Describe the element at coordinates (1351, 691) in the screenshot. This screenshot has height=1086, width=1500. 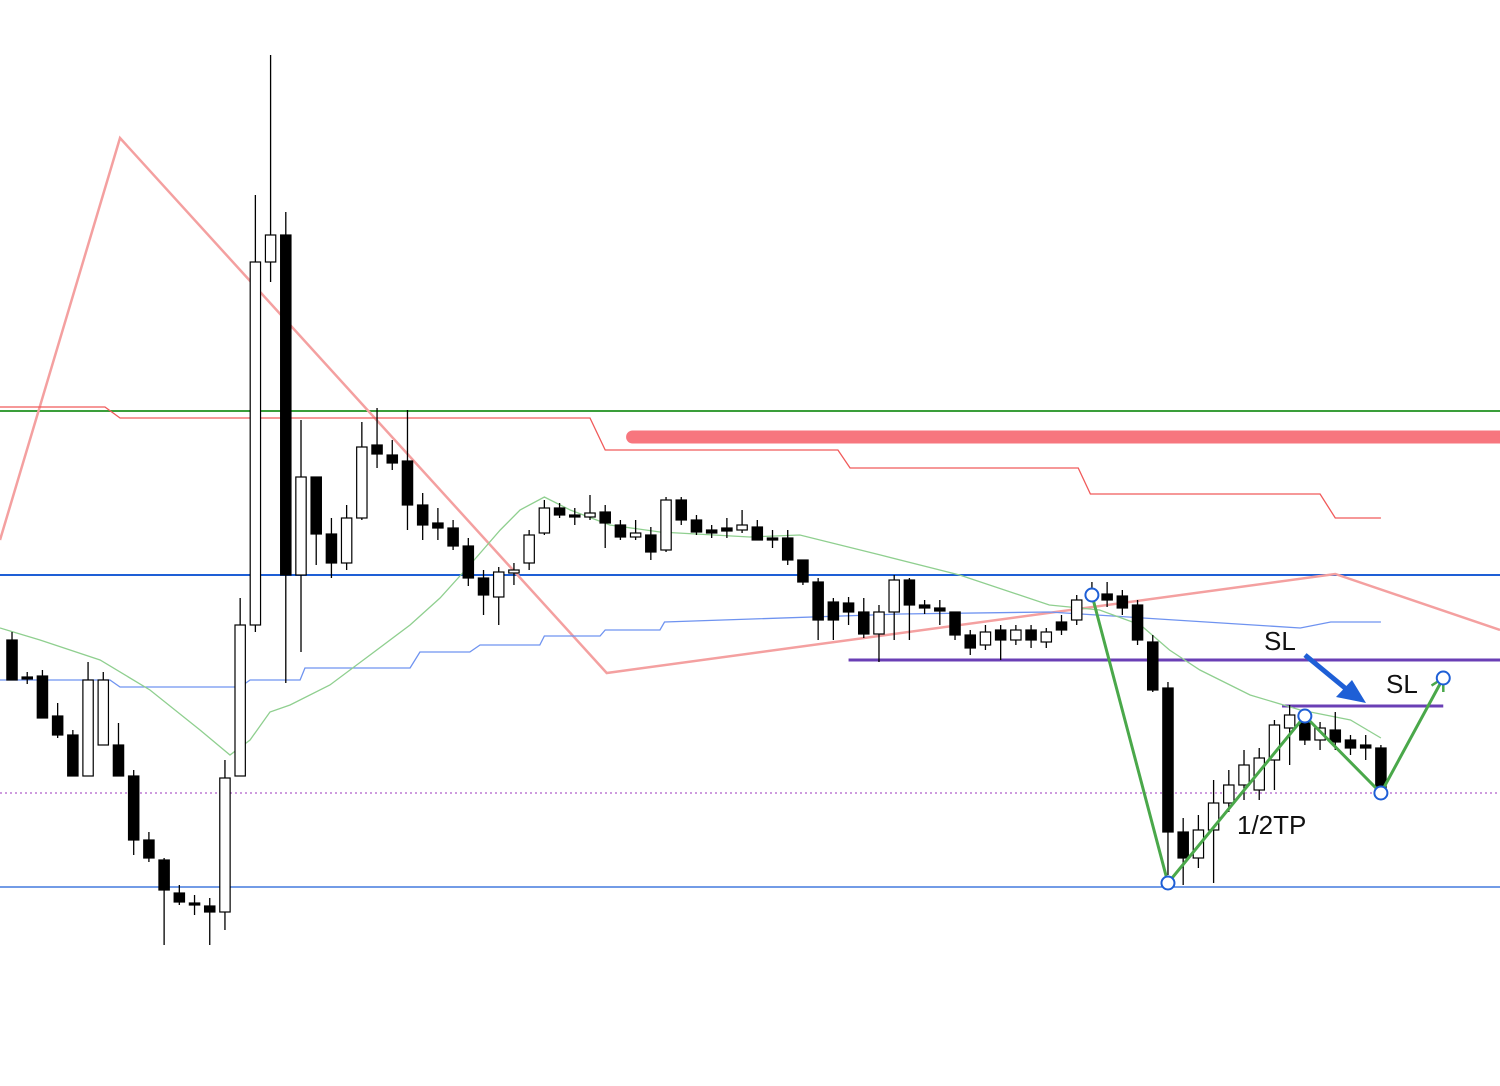
I see `arrow-head` at that location.